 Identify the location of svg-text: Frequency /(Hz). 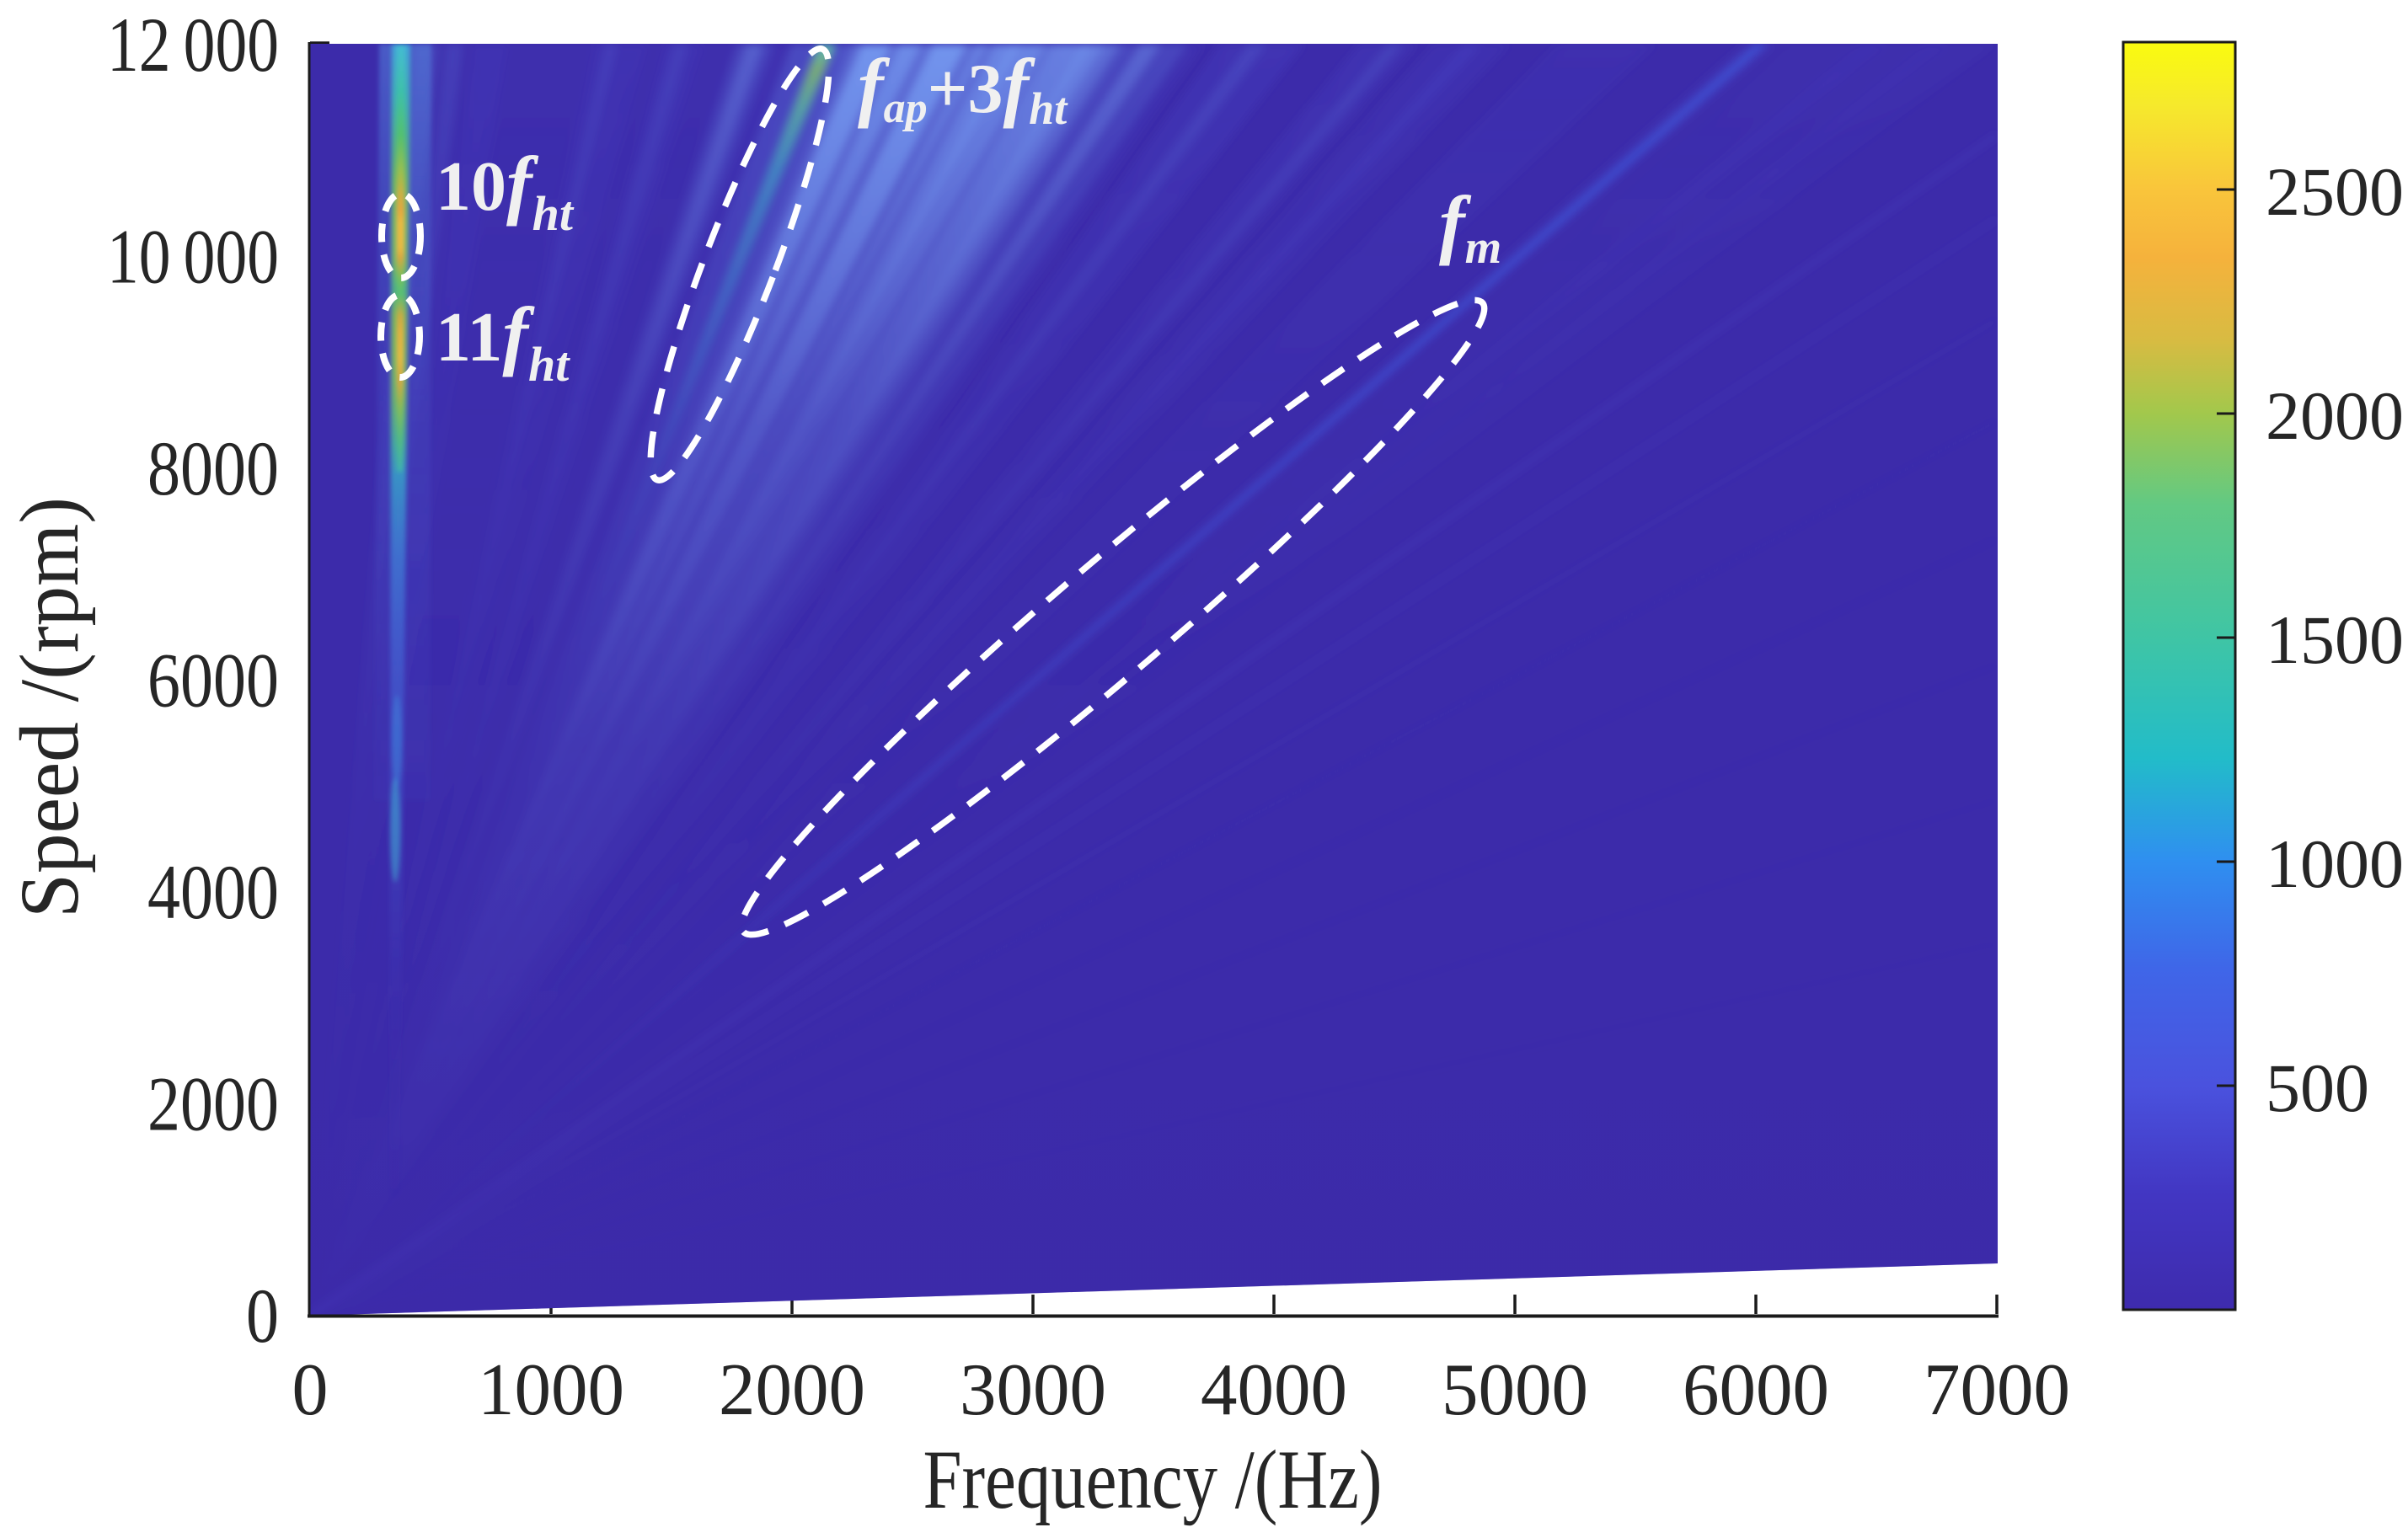
(1153, 1479).